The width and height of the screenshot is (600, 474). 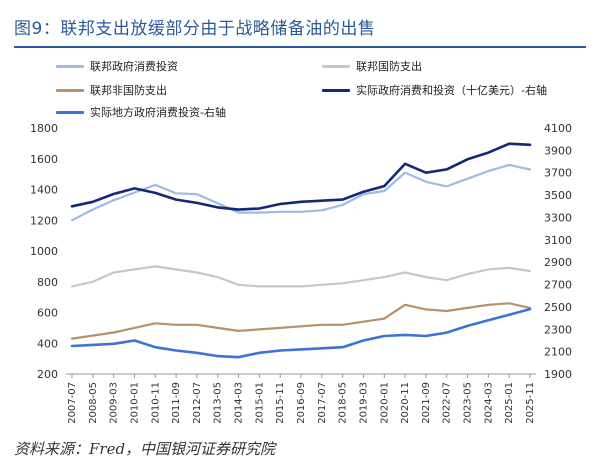 What do you see at coordinates (322, 403) in the screenshot?
I see `x-tick-label: 2017-07` at bounding box center [322, 403].